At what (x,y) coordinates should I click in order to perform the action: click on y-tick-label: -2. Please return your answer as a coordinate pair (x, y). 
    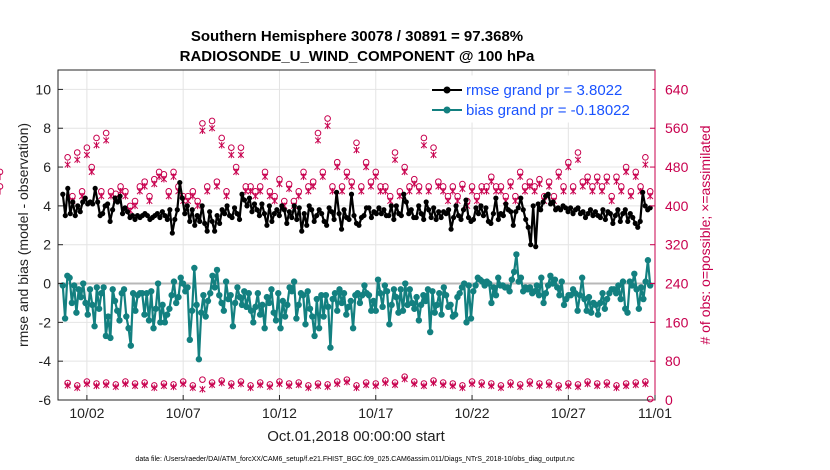
    Looking at the image, I should click on (45, 322).